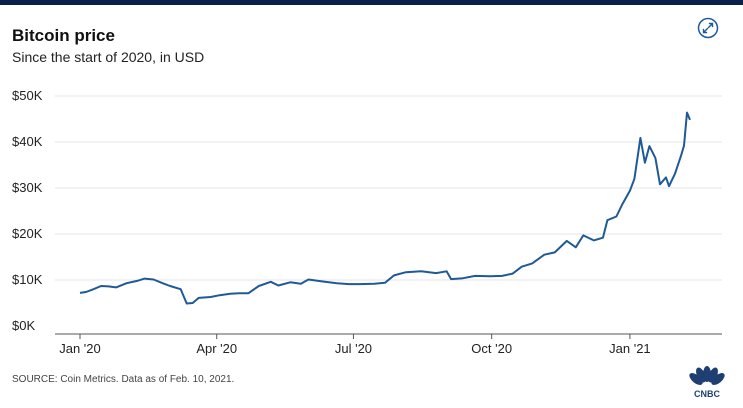 The image size is (743, 408). Describe the element at coordinates (707, 394) in the screenshot. I see `cnbc-logo-text: CNBC` at that location.